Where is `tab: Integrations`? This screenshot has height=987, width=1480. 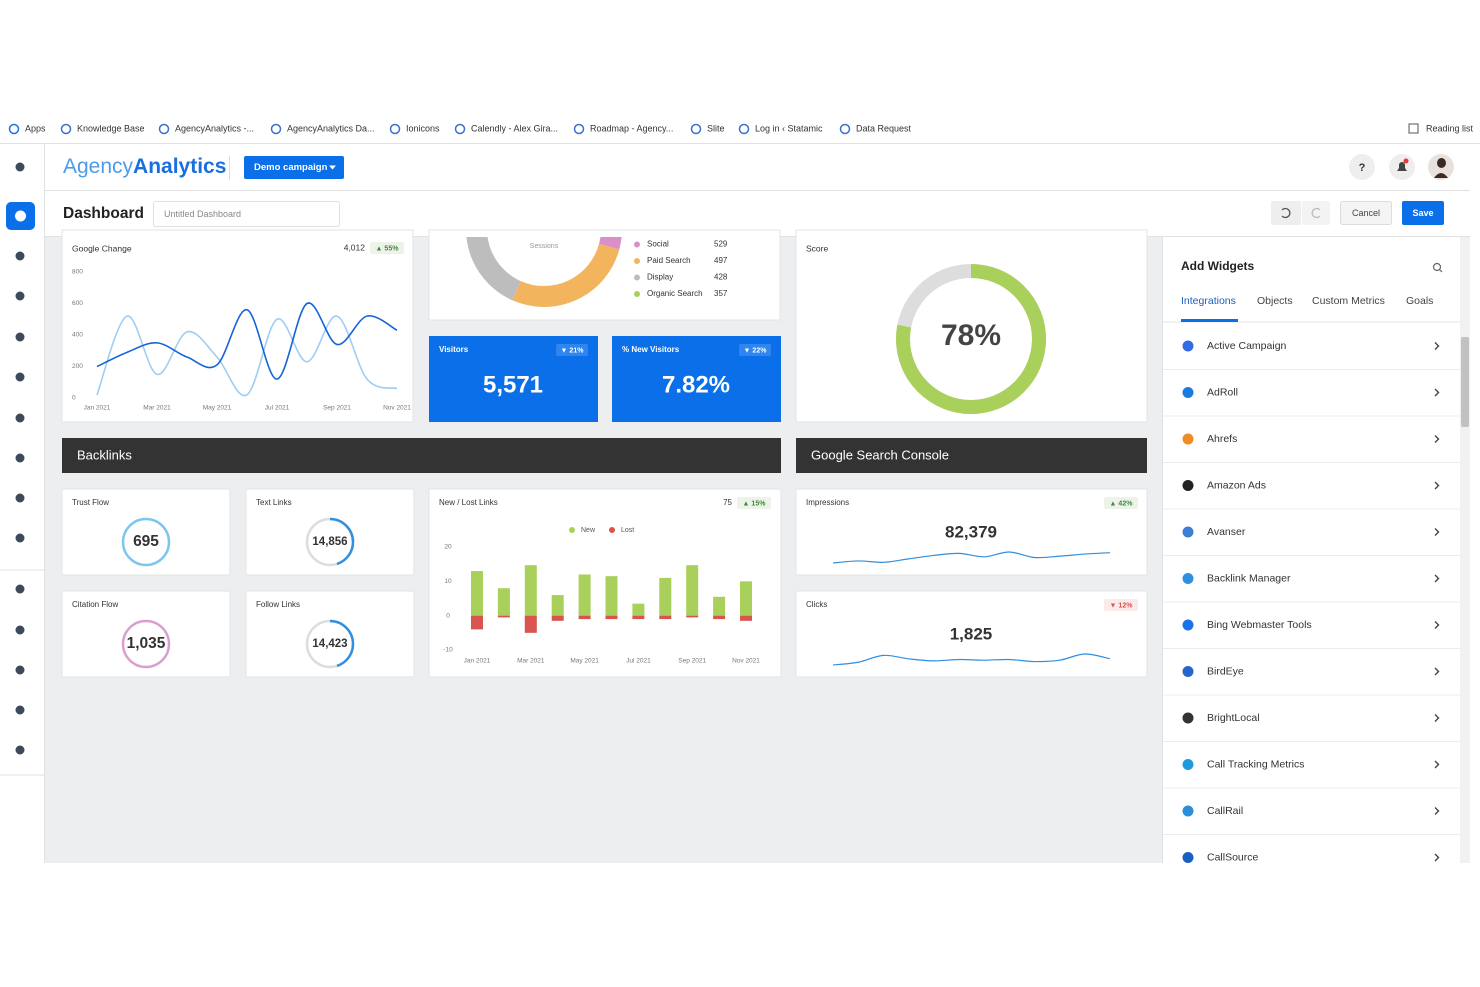
tab: Integrations is located at coordinates (1208, 301).